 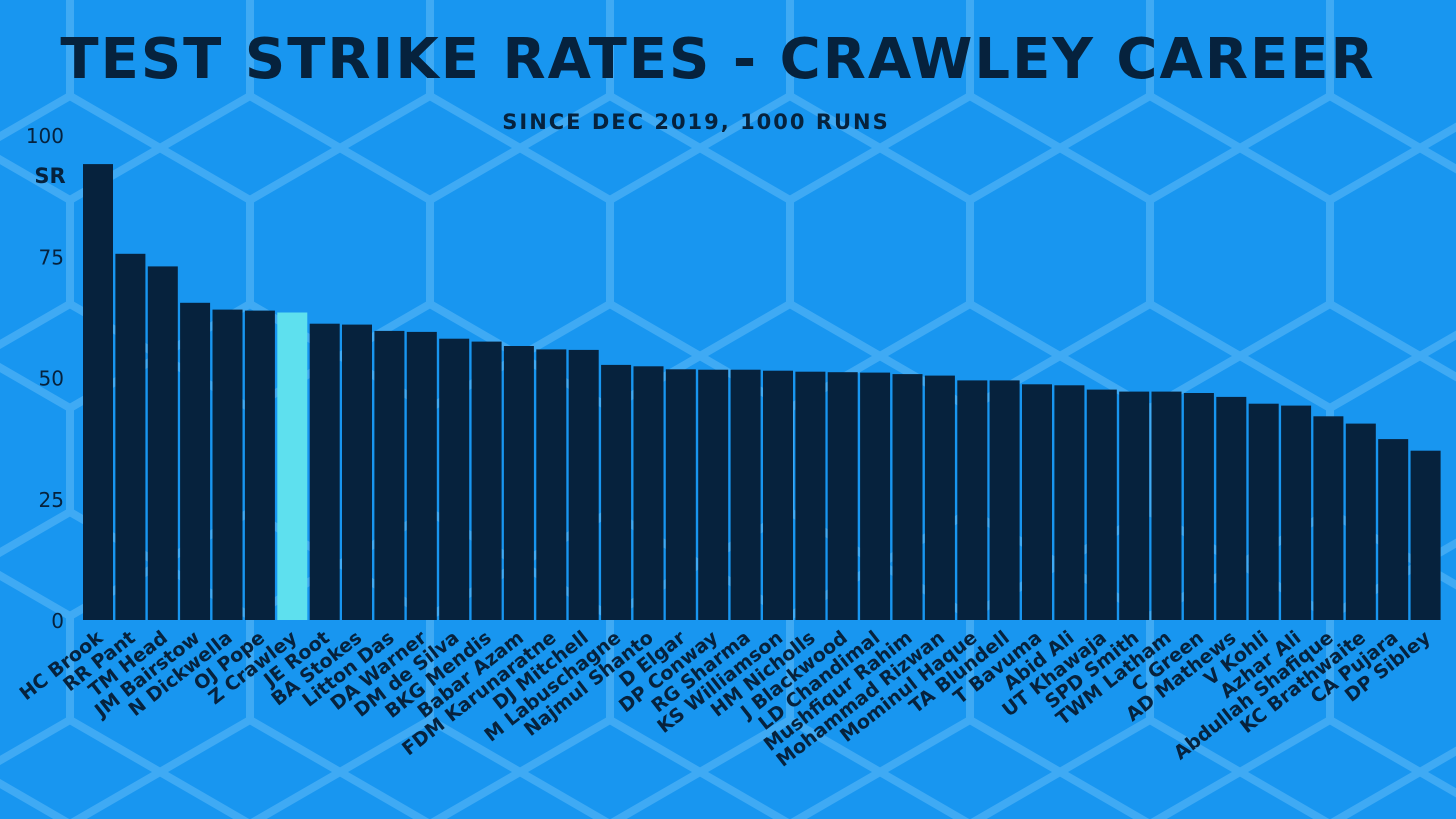 I want to click on chart-title: TEST STRIKE RATES - CRAWLEY CAREER, so click(x=717, y=59).